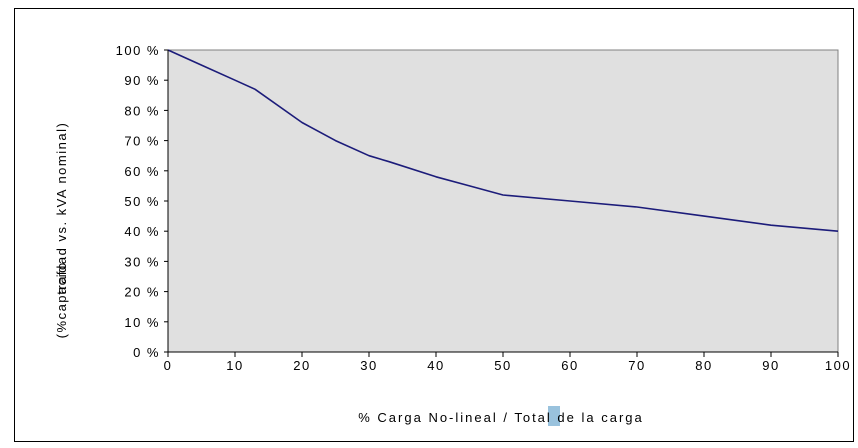  What do you see at coordinates (142, 261) in the screenshot?
I see `y-tick-label: 30 %` at bounding box center [142, 261].